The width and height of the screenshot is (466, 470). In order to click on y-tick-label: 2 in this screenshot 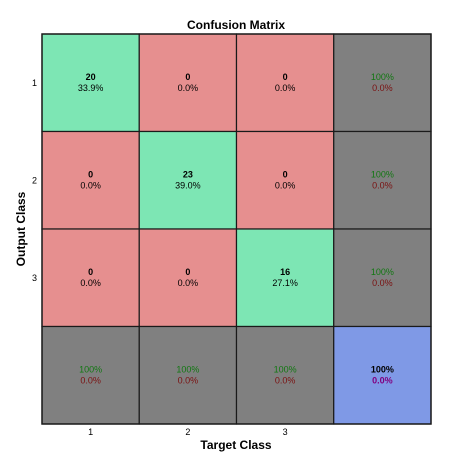, I will do `click(34, 180)`.